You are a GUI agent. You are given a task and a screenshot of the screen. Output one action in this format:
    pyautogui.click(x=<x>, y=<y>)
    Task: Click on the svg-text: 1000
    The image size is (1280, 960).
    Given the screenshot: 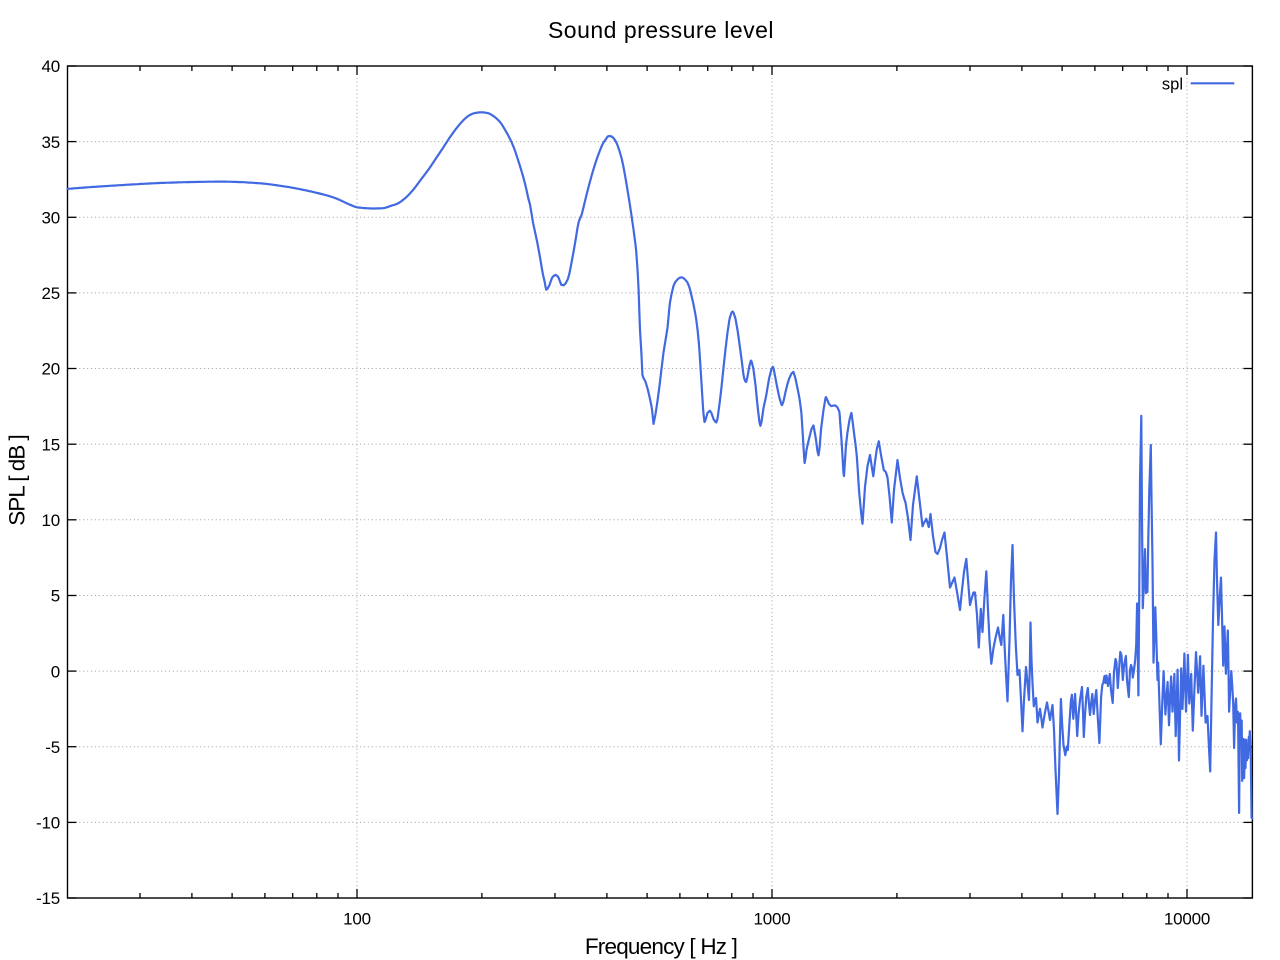 What is the action you would take?
    pyautogui.click(x=771, y=919)
    